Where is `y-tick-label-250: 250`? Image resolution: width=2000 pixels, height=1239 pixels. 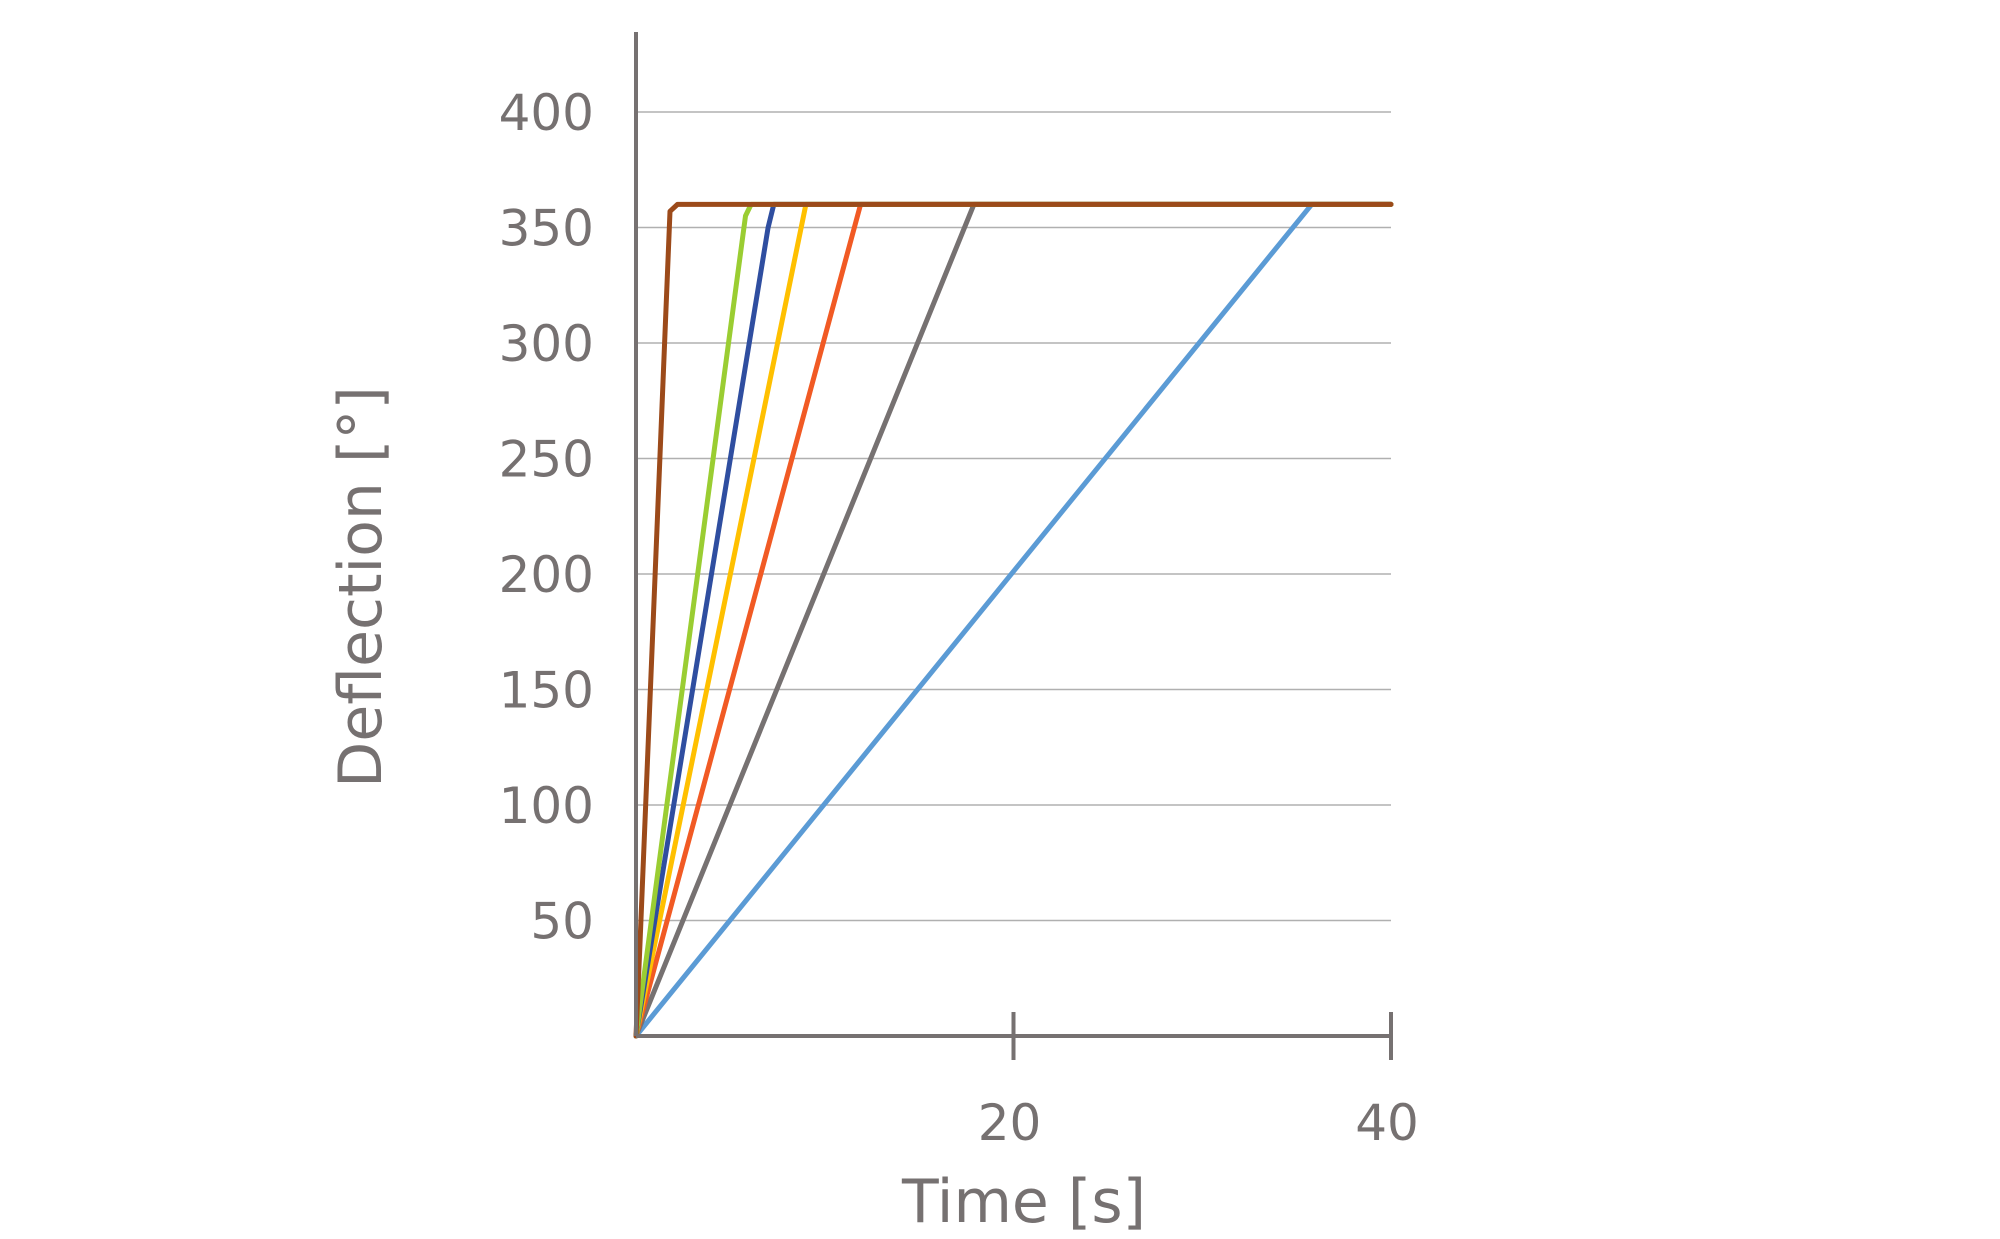
y-tick-label-250: 250 is located at coordinates (546, 460).